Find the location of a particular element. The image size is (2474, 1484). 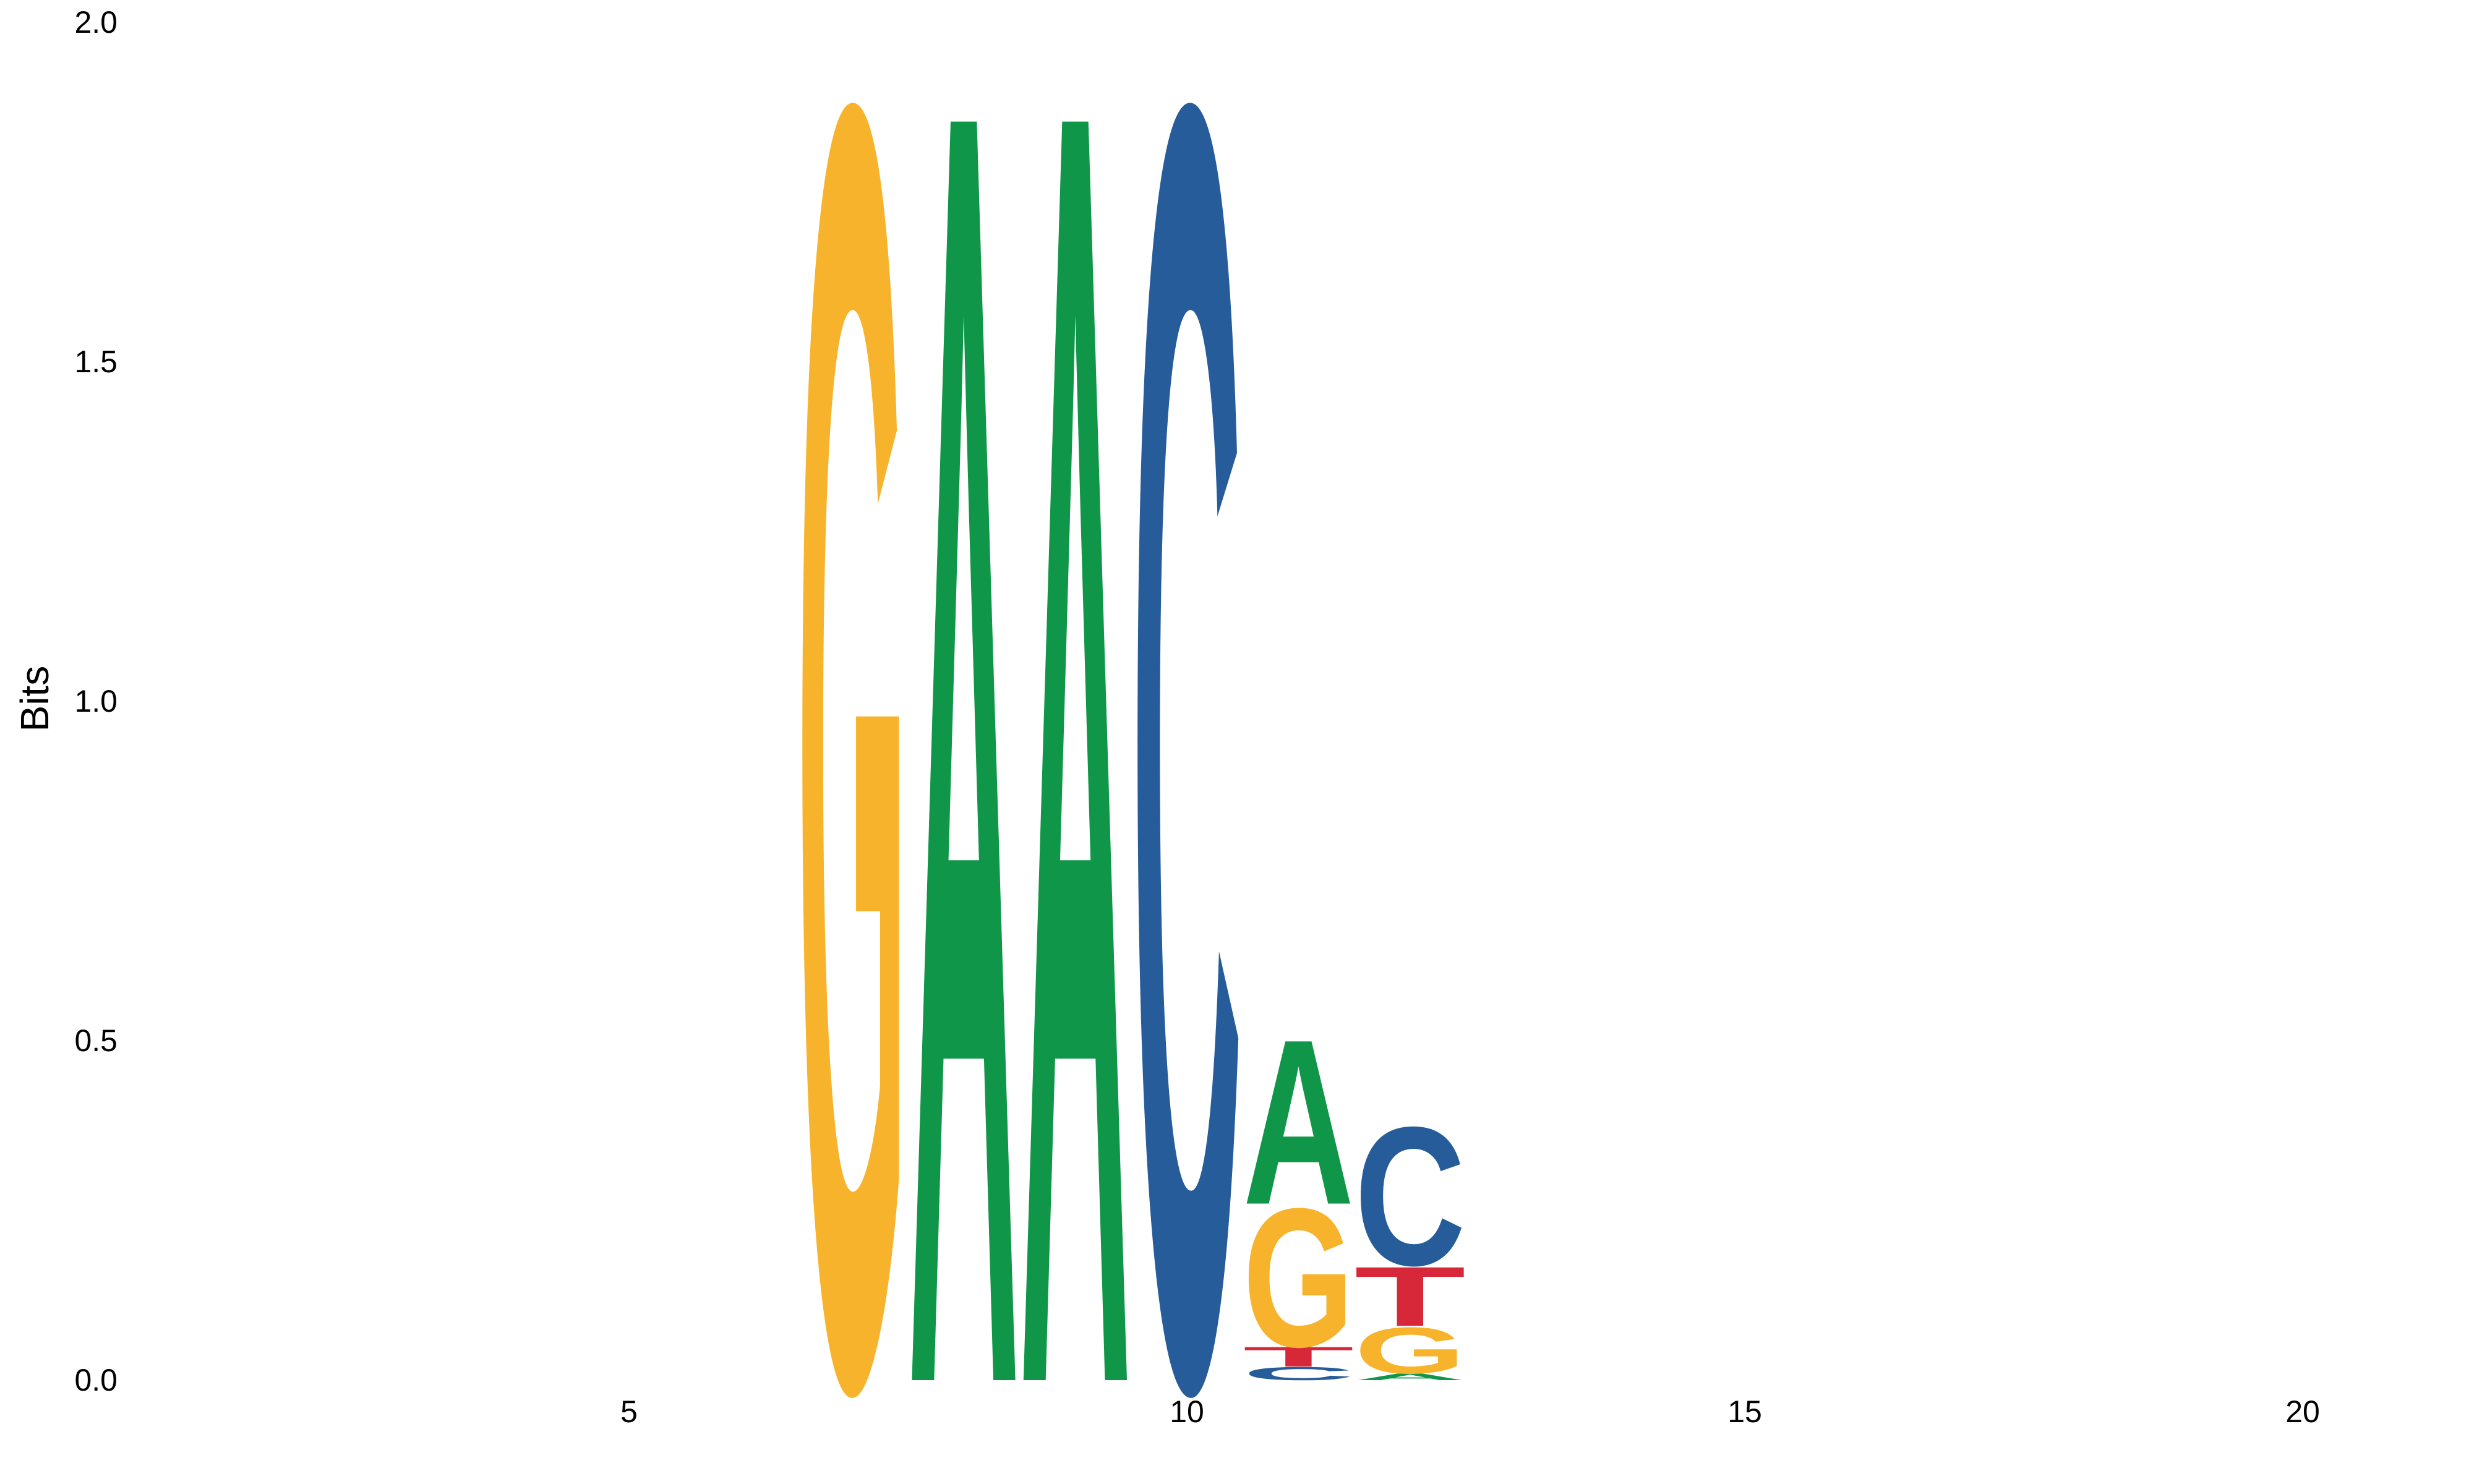

y-tick-label: 0.0 is located at coordinates (96, 1380).